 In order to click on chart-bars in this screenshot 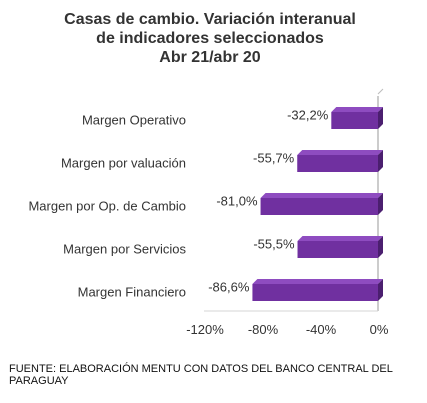, I will do `click(317, 204)`.